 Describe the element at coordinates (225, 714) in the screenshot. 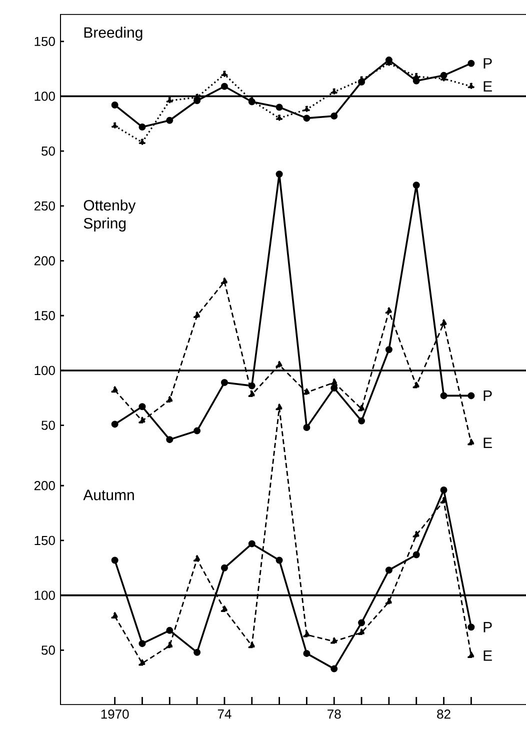

I see `x-tick-label: 74` at that location.